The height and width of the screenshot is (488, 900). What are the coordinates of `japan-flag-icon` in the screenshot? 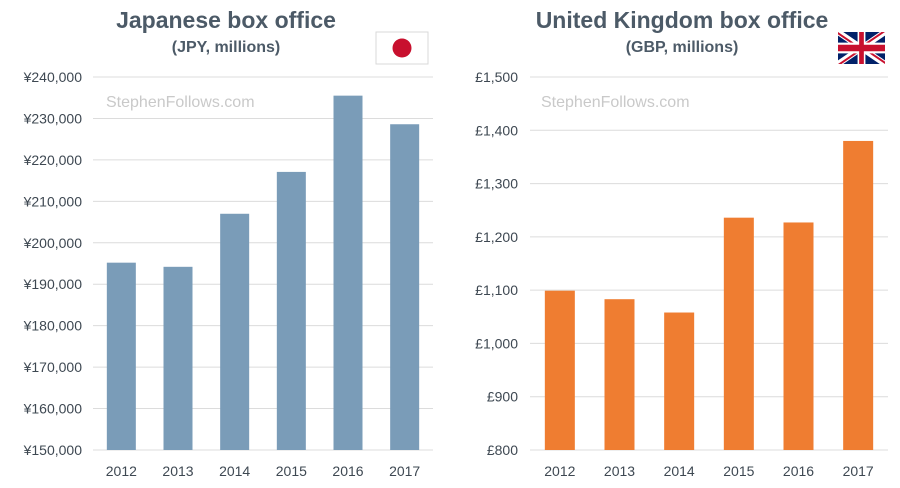 It's located at (402, 48).